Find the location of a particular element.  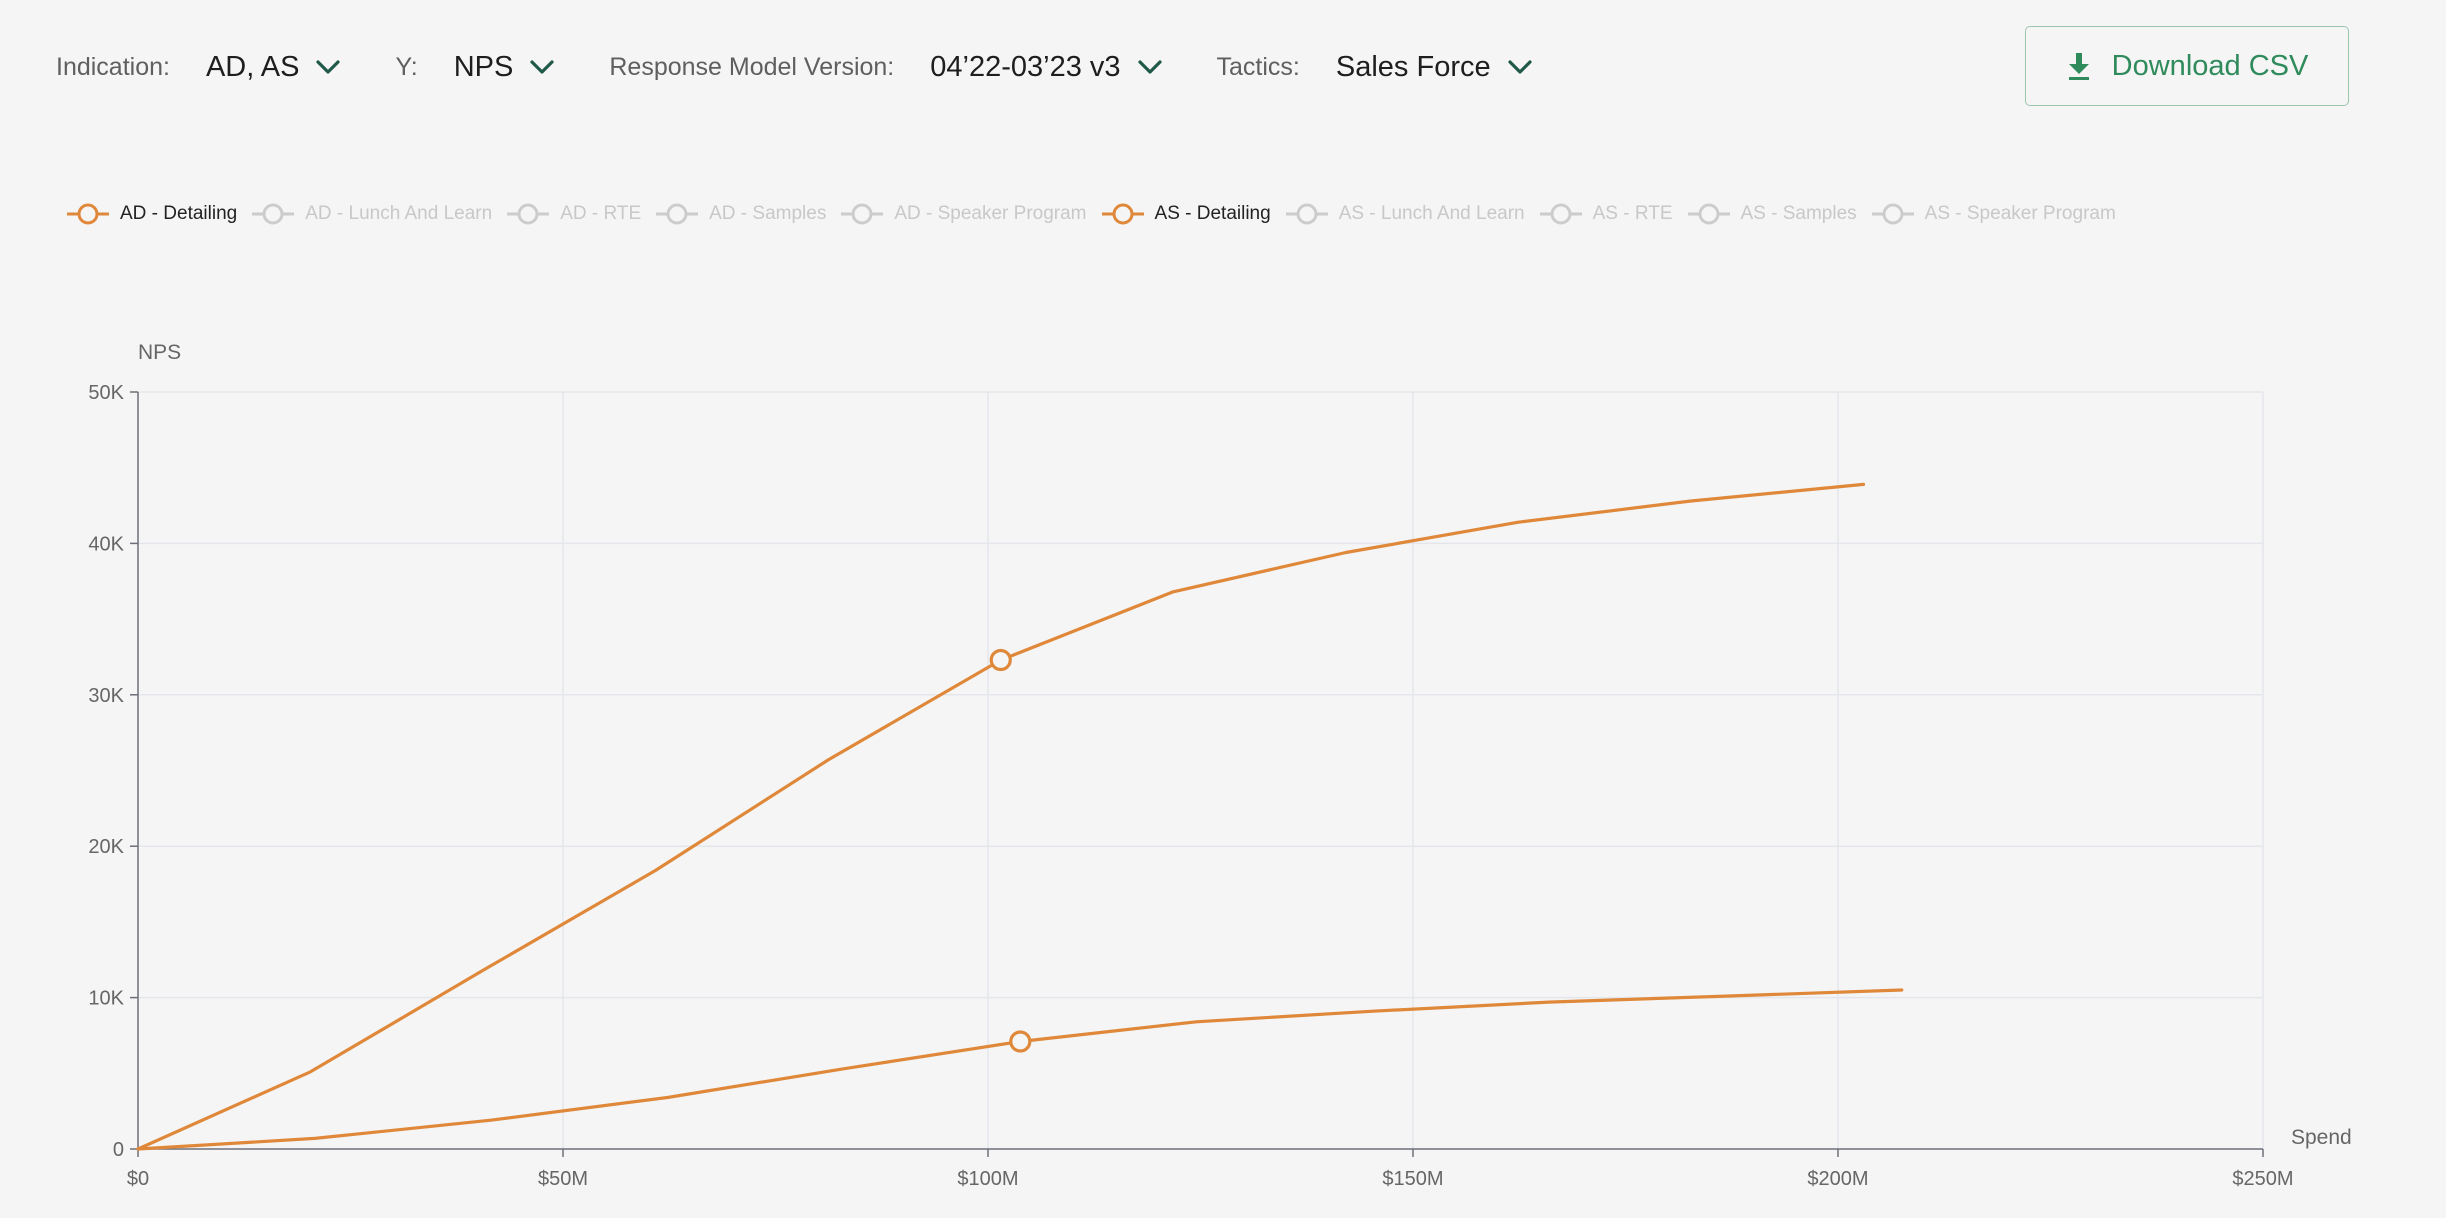

response-model-value: 04’22-03’23 v3 is located at coordinates (1025, 66).